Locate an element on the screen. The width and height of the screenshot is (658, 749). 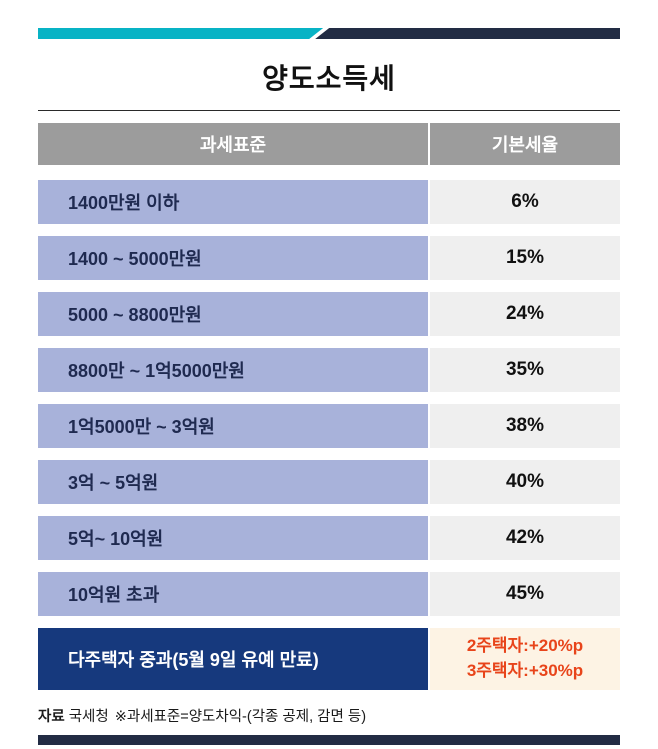
table-row: 8800만 ~ 1억5000만원 35% is located at coordinates (329, 370).